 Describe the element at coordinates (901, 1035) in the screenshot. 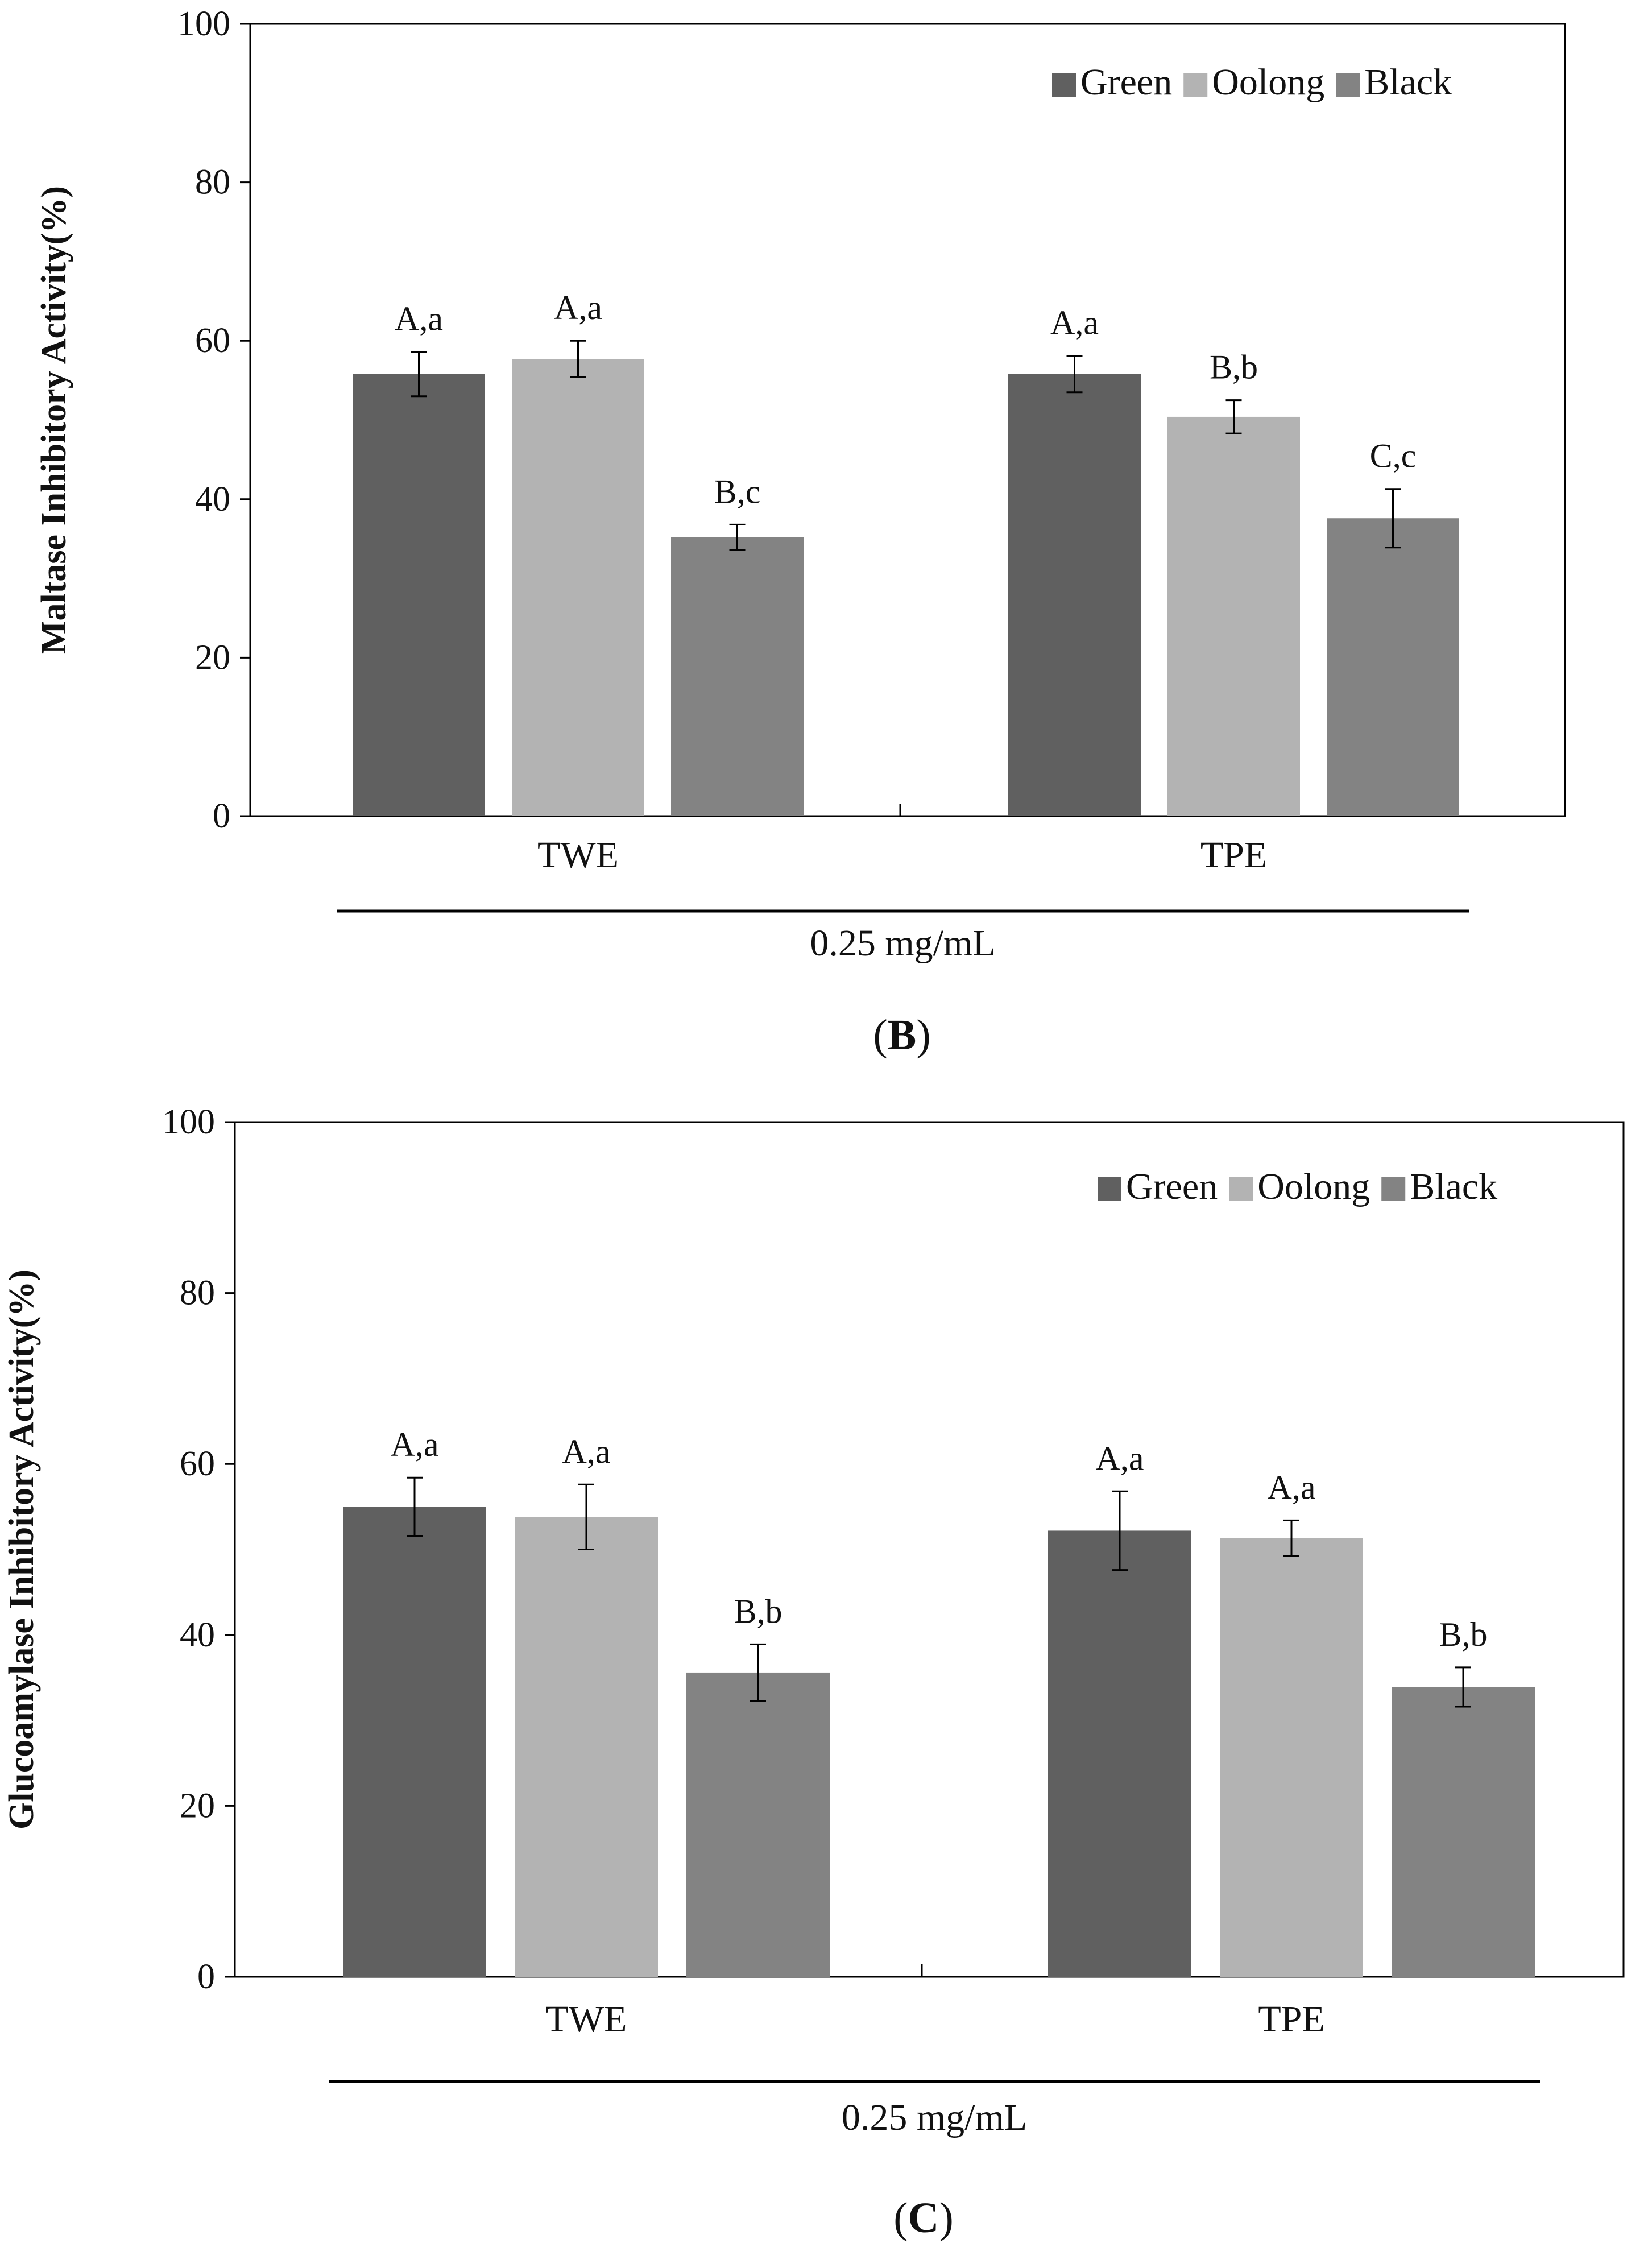

I see `panel-label: (B)` at that location.